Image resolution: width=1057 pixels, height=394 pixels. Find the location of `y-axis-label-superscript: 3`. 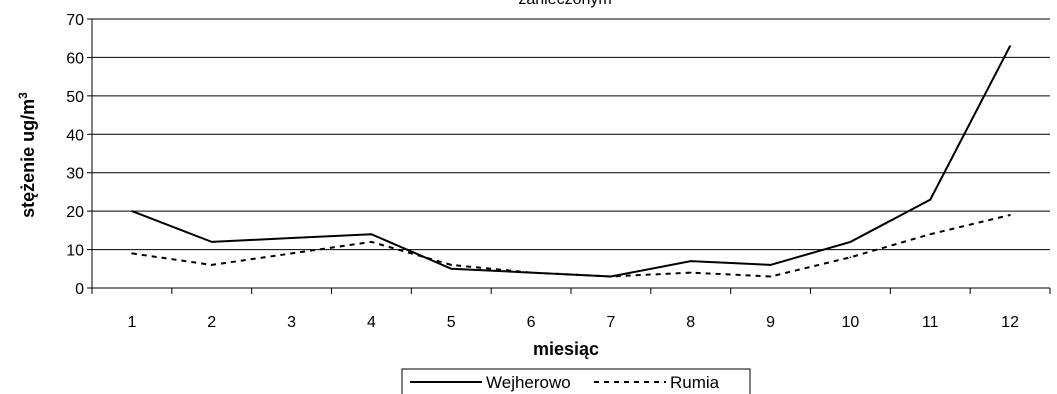

y-axis-label-superscript: 3 is located at coordinates (23, 95).